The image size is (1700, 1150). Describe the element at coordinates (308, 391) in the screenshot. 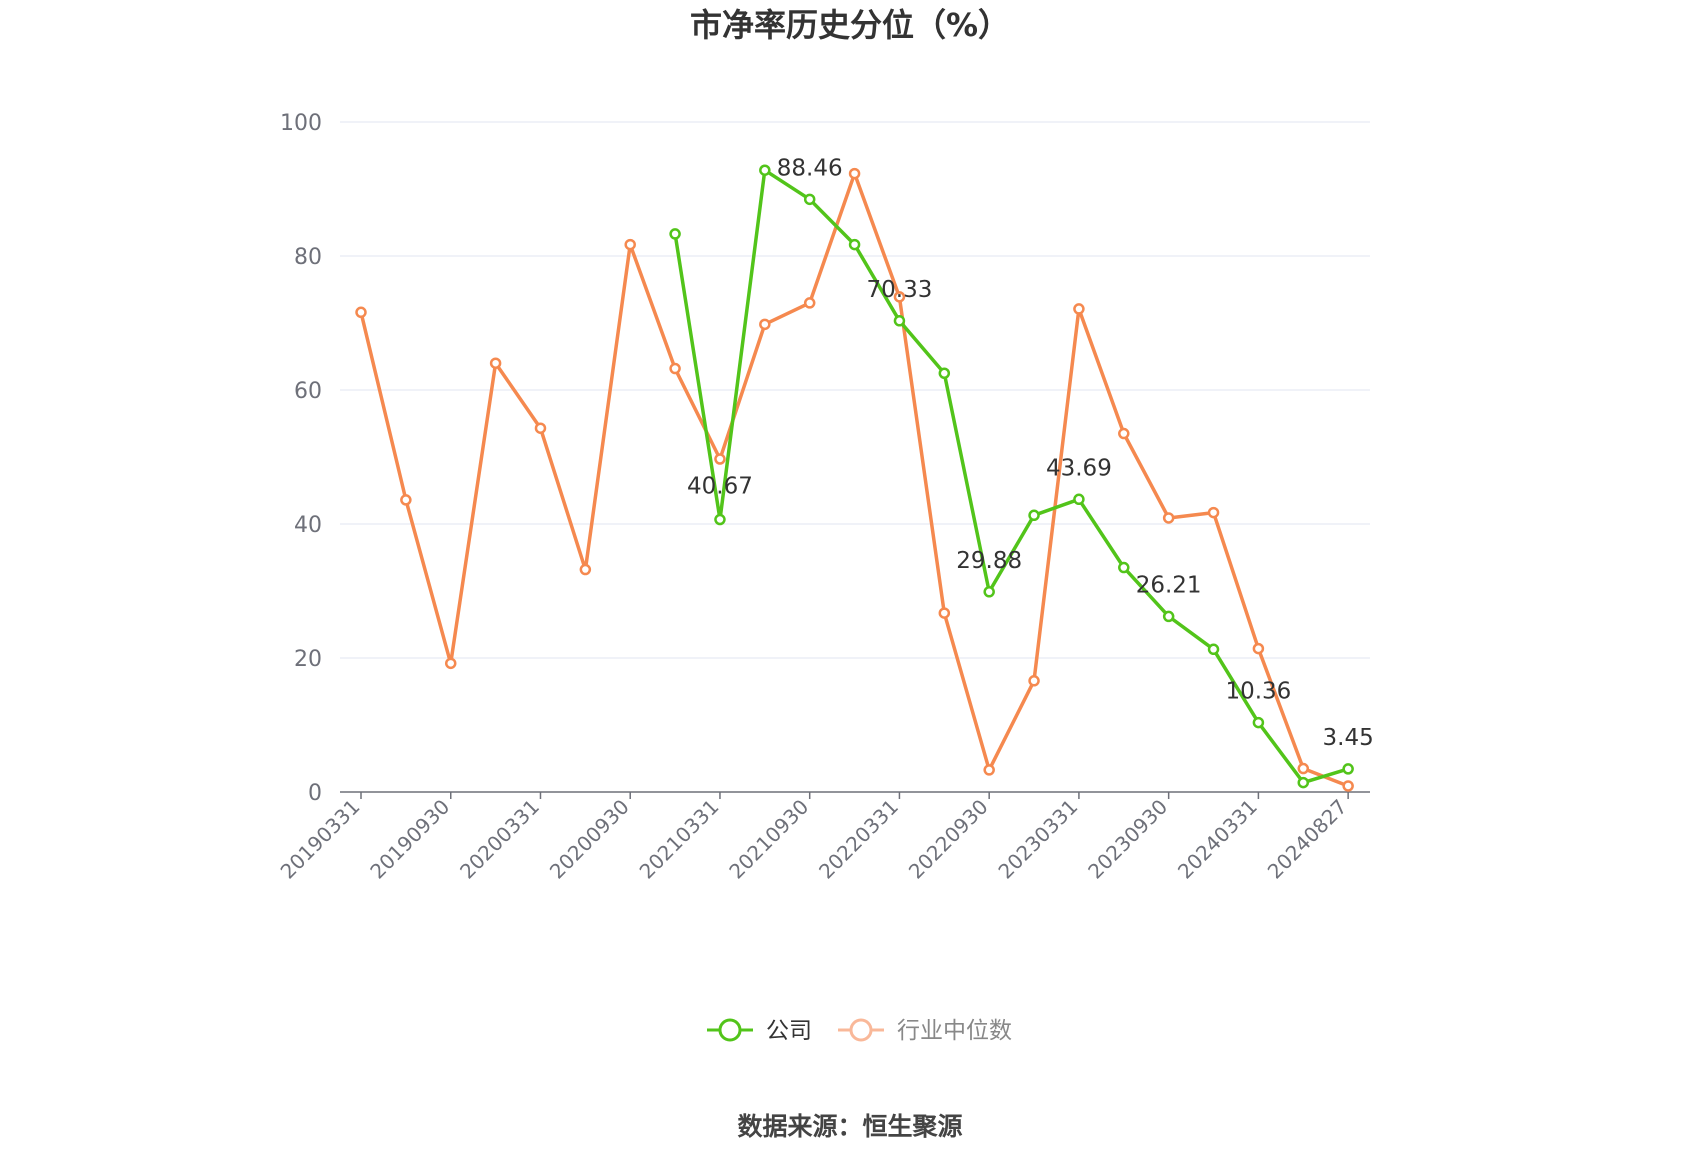

I see `y-tick-label: 60` at that location.